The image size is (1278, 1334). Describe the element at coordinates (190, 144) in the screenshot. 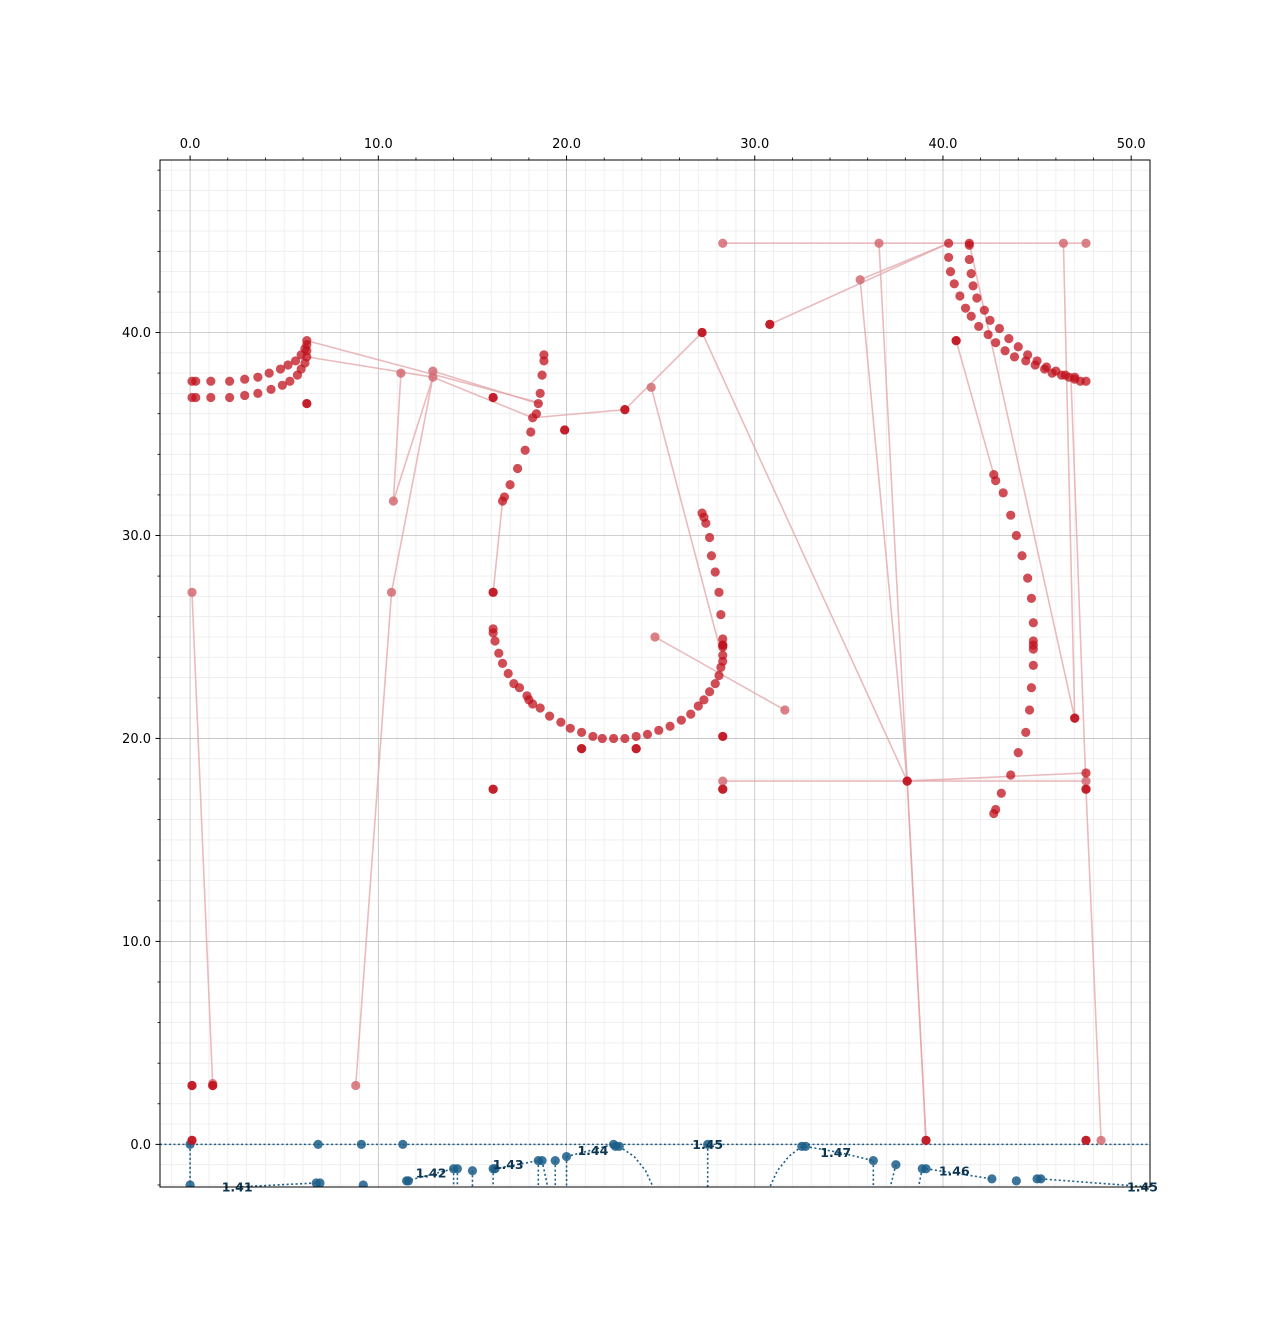

I see `x-tick-label: 0.0` at that location.